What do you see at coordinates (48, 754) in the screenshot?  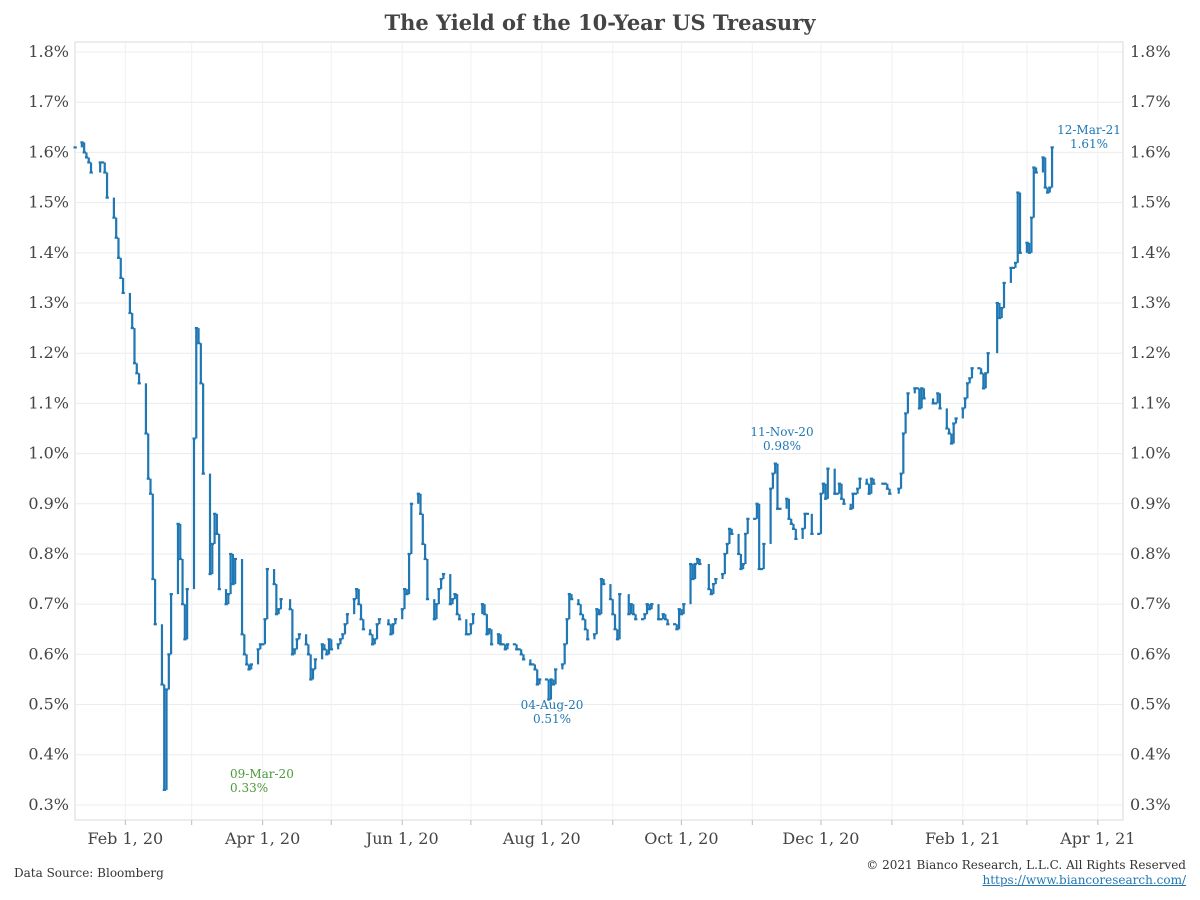 I see `y-tick-label-left: 0.4%` at bounding box center [48, 754].